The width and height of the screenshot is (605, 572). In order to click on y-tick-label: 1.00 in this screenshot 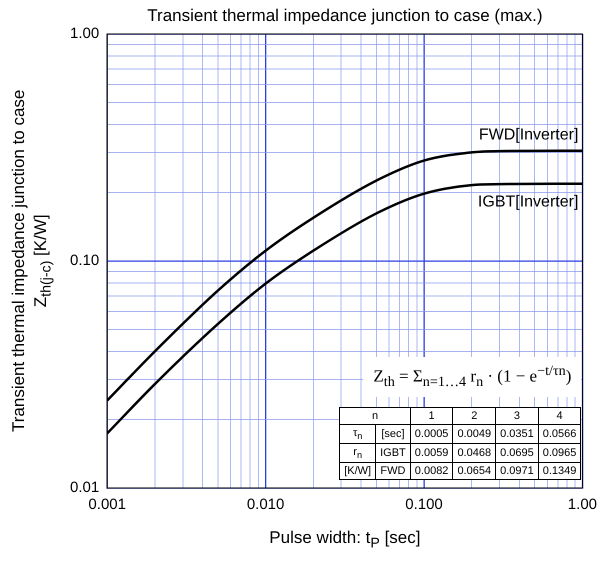, I will do `click(85, 33)`.